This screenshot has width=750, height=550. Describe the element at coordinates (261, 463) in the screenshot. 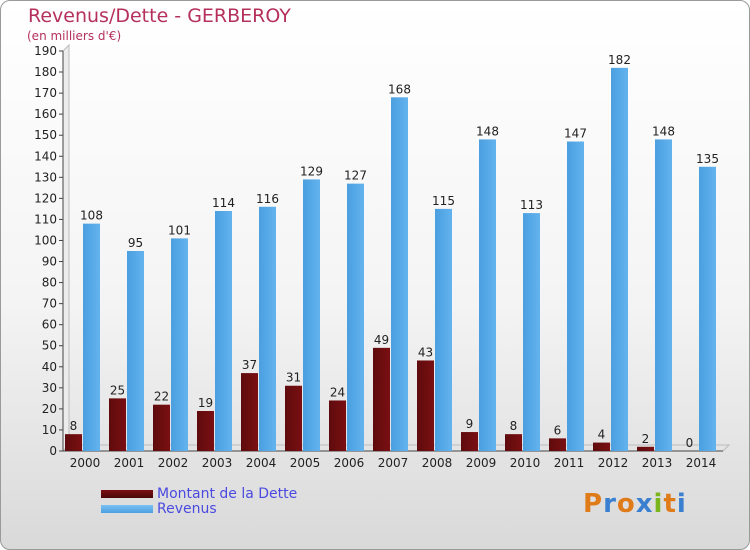

I see `x-tick-label: 2004` at that location.